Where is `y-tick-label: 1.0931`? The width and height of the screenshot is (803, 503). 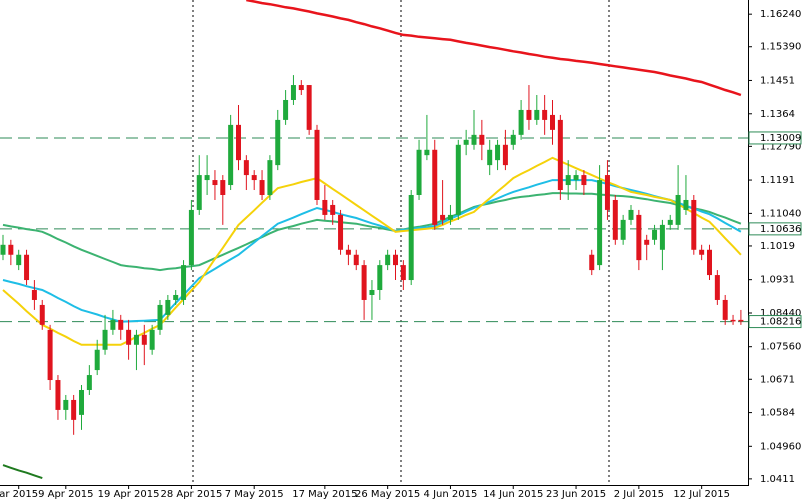 y-tick-label: 1.0931 is located at coordinates (777, 280).